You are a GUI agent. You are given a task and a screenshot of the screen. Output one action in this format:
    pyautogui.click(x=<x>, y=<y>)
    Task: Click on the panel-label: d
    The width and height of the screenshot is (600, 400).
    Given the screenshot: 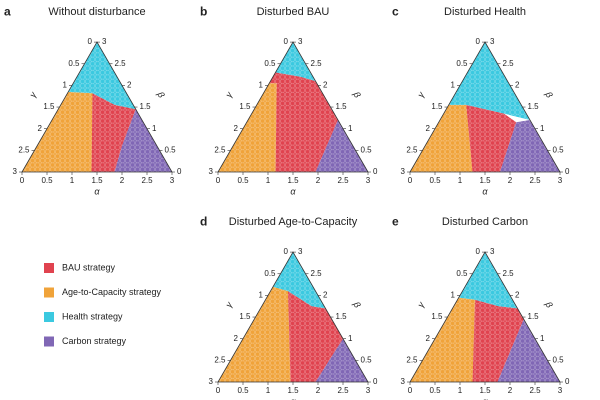 What is the action you would take?
    pyautogui.click(x=203, y=221)
    